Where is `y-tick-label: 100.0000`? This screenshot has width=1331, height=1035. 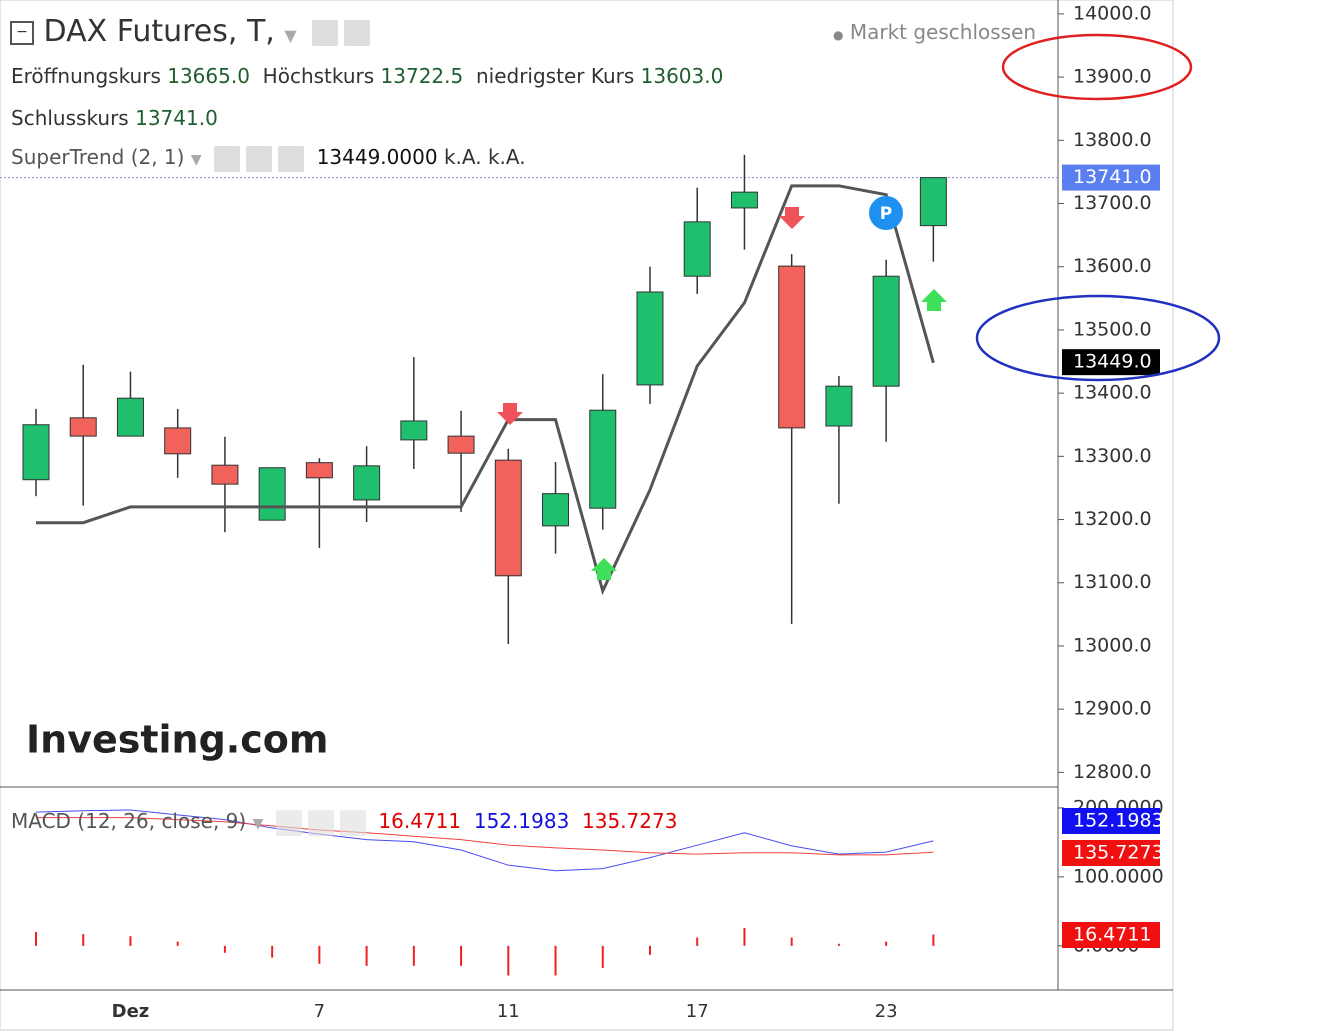
y-tick-label: 100.0000 is located at coordinates (1118, 876).